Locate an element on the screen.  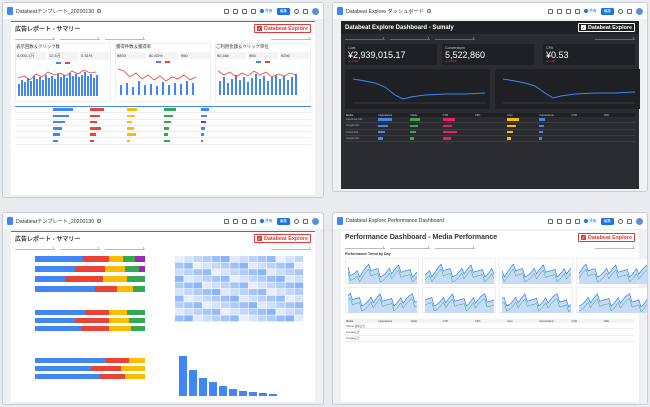
share-icon is located at coordinates (585, 11).